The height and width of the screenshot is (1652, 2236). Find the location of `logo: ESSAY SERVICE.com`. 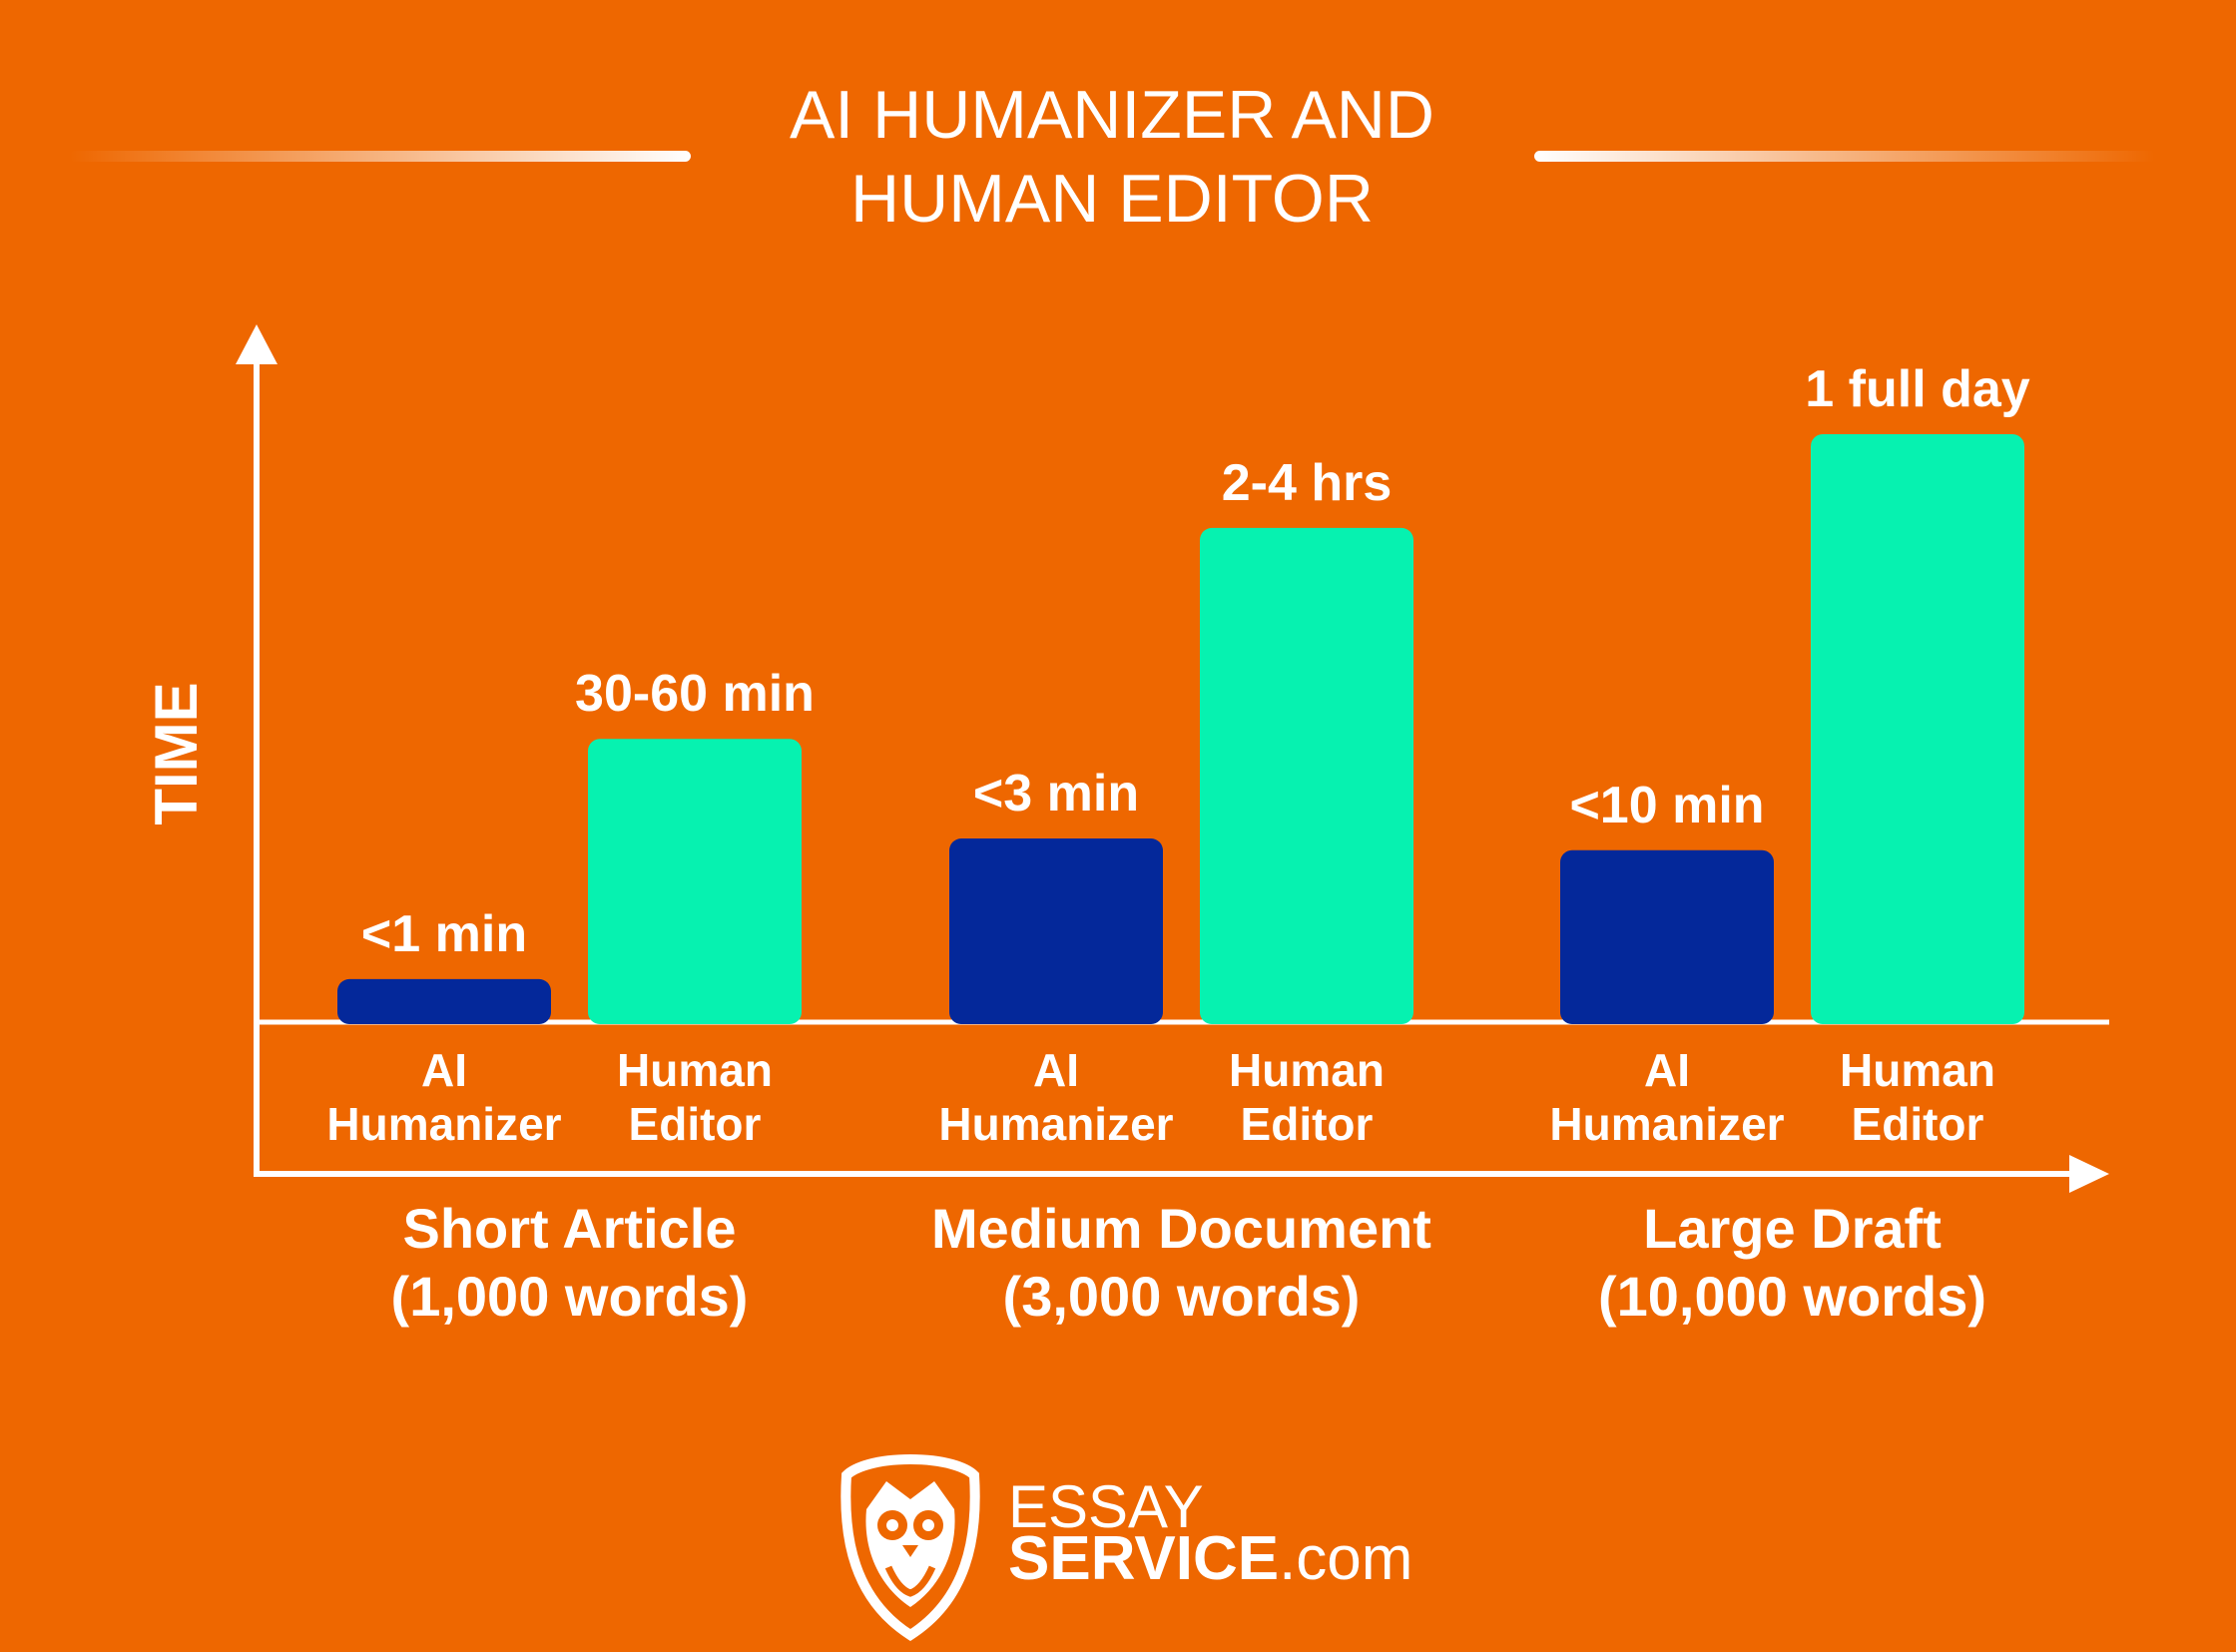

logo: ESSAY SERVICE.com is located at coordinates (1126, 1547).